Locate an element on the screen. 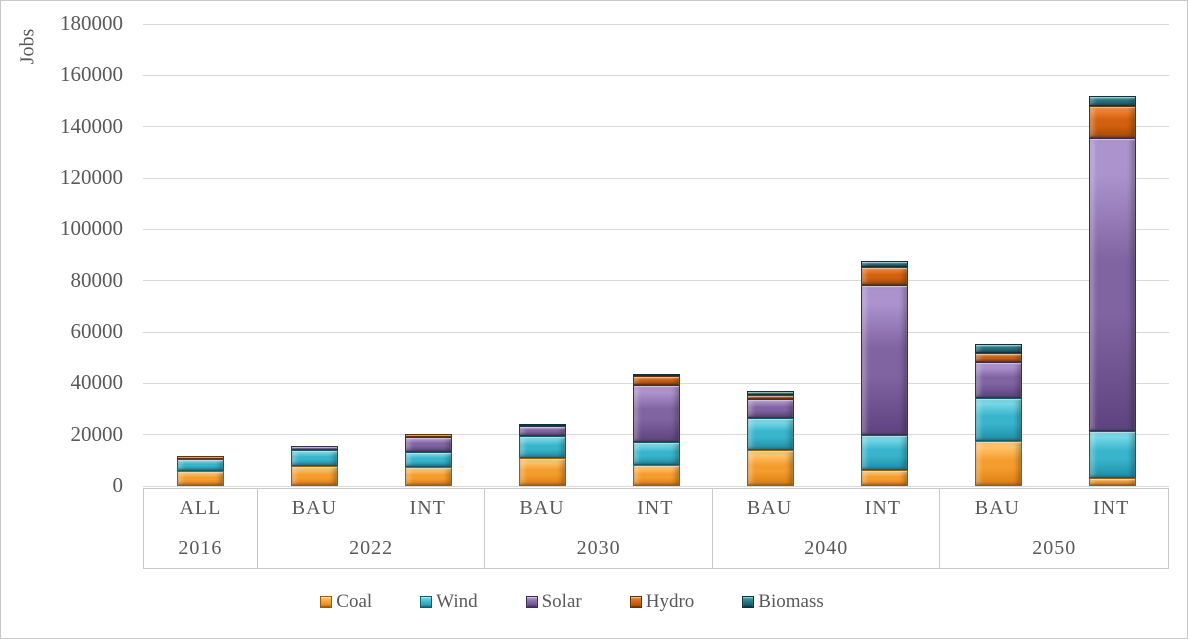 Image resolution: width=1188 pixels, height=639 pixels. stacked-bar-2016-all is located at coordinates (200, 471).